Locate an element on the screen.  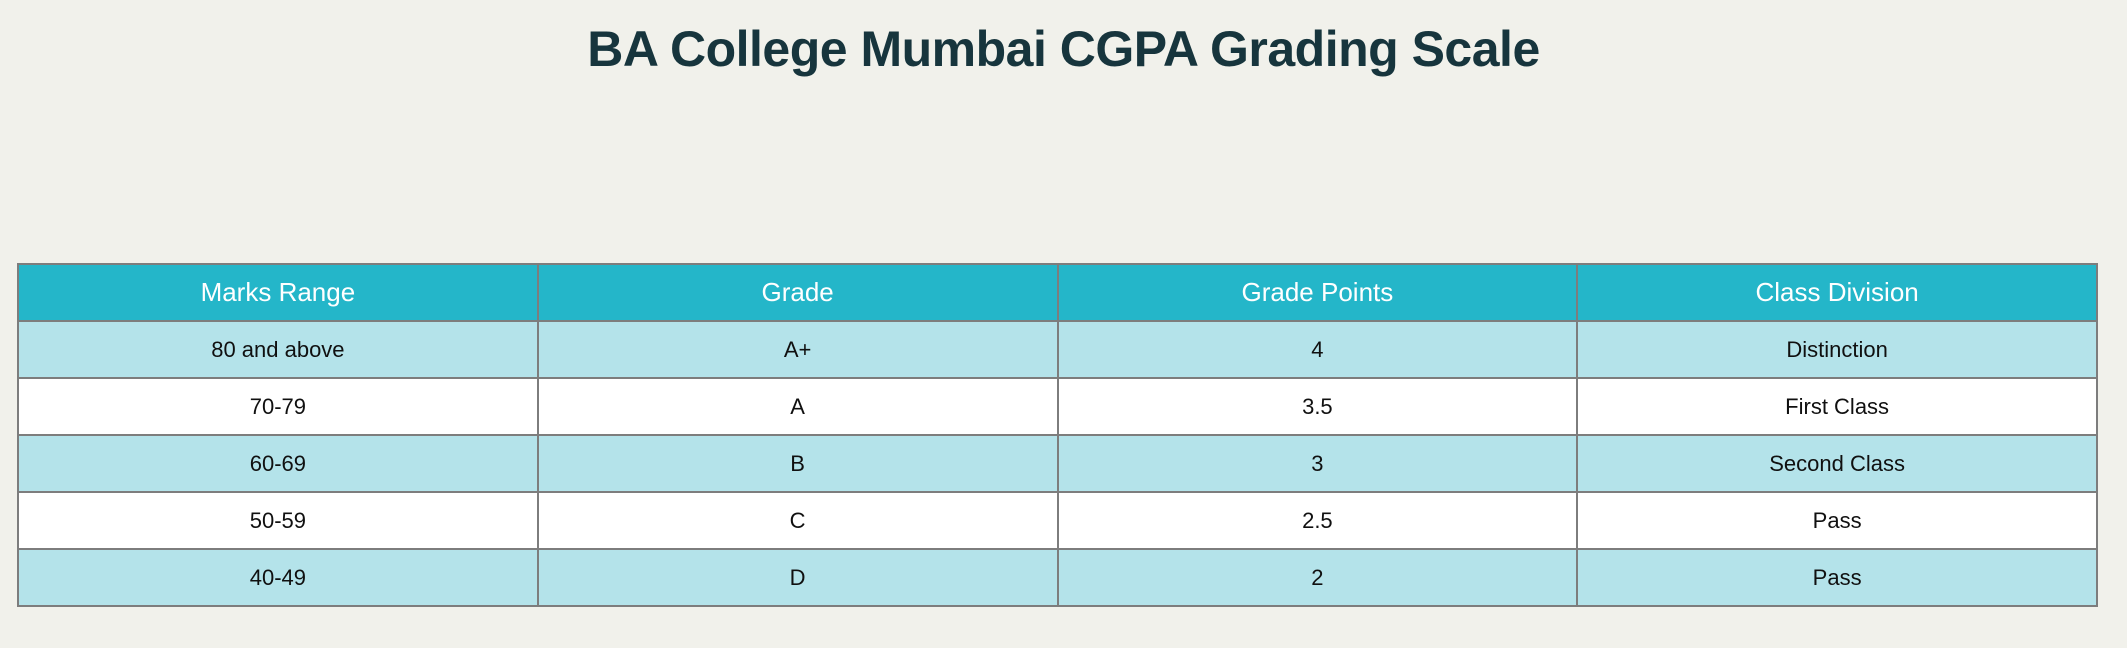
table-cell-grade: A is located at coordinates (797, 406).